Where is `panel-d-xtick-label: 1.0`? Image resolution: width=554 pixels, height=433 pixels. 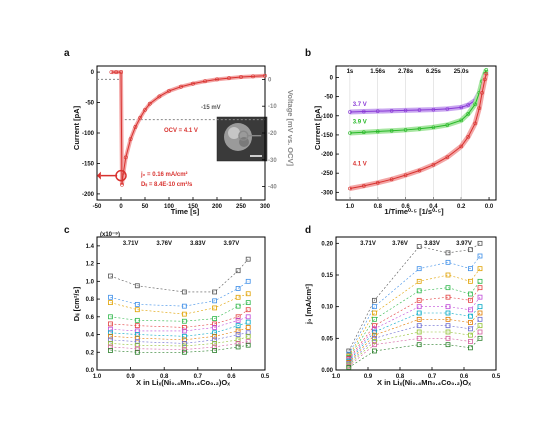 panel-d-xtick-label: 1.0 is located at coordinates (336, 377).